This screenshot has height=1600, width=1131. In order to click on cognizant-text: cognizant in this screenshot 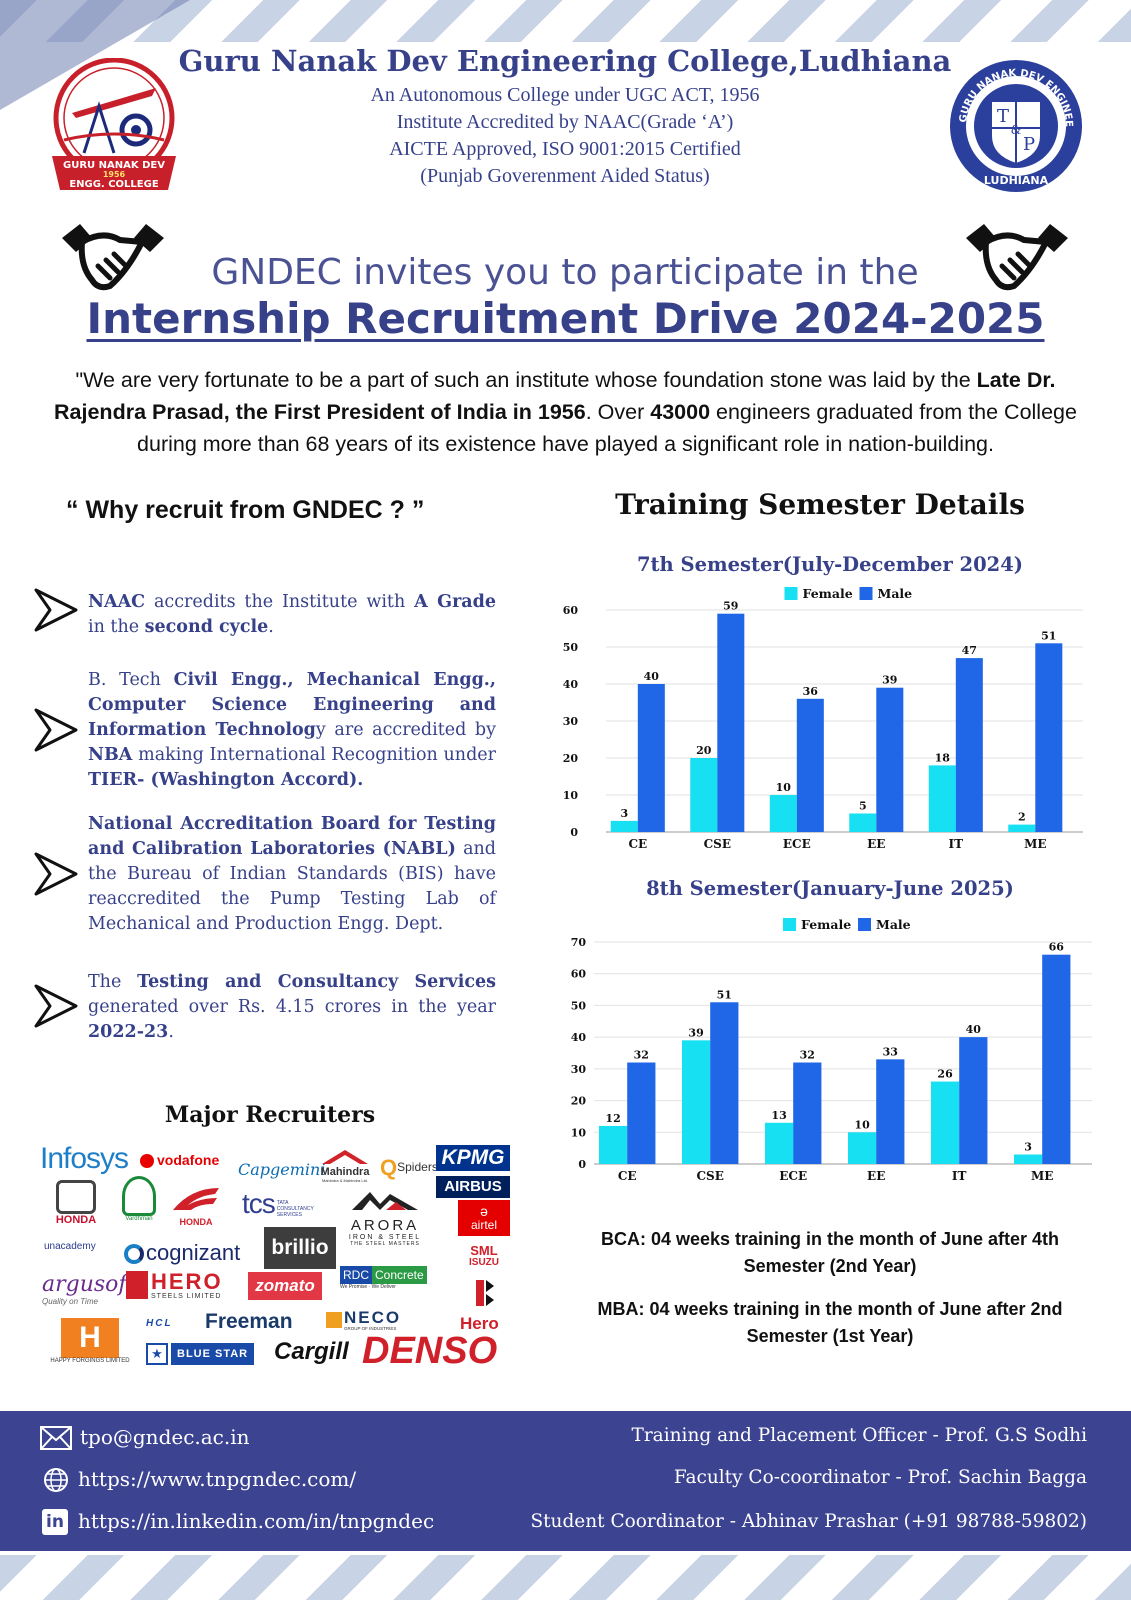, I will do `click(193, 1252)`.